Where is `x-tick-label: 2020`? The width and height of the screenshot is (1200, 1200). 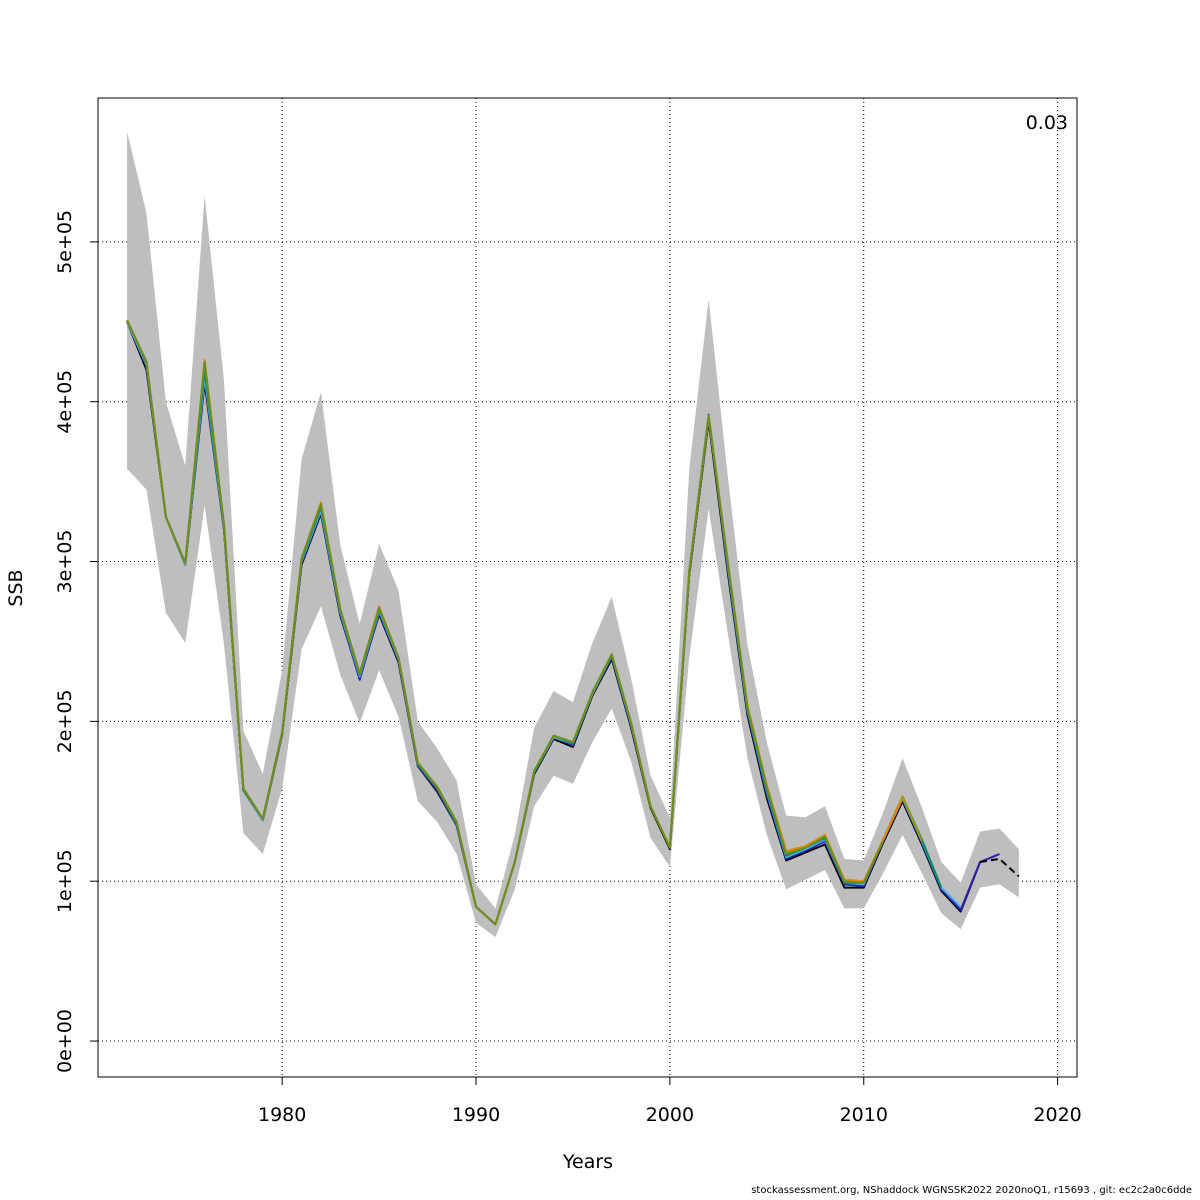
x-tick-label: 2020 is located at coordinates (1057, 1115).